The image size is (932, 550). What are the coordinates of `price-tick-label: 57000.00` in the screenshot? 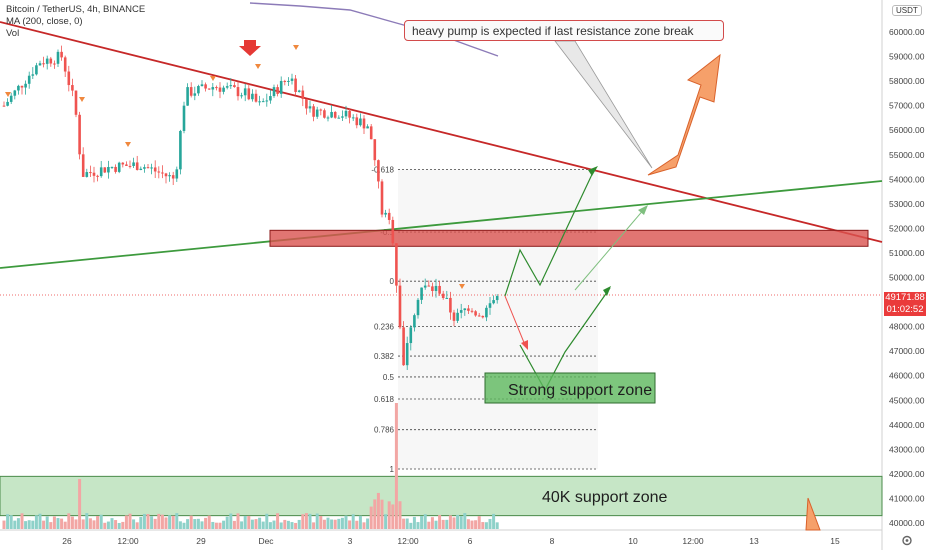 It's located at (907, 106).